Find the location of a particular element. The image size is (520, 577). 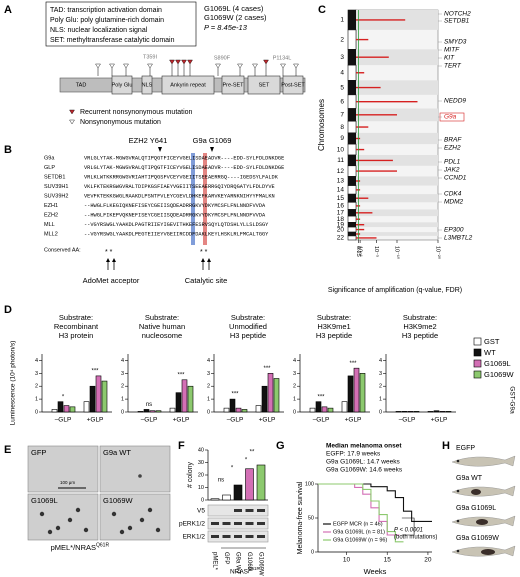

subplot-title: Substrate: is located at coordinates (162, 317).